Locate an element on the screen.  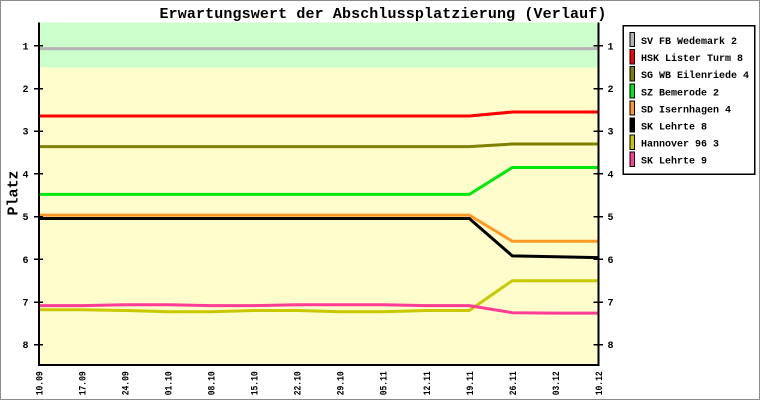
svg-text: HSK Lister Turm 8 is located at coordinates (692, 59).